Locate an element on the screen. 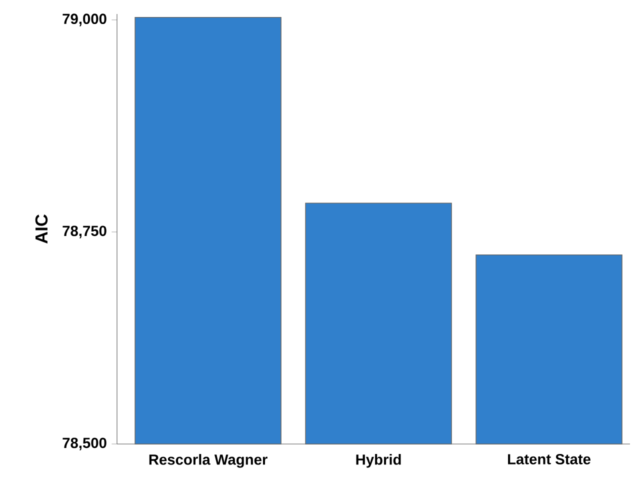  y-tick-label: 79,000 is located at coordinates (84, 20).